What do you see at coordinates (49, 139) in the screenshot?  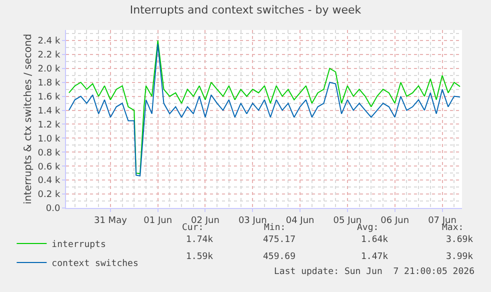 I see `y-tick-label: 1.0 k` at bounding box center [49, 139].